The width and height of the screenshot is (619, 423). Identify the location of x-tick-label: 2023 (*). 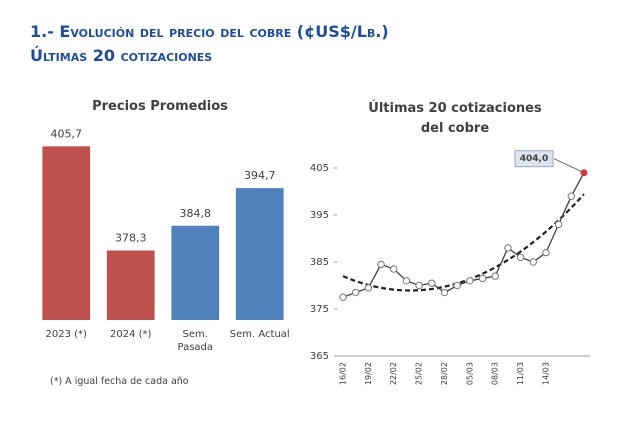
(66, 334).